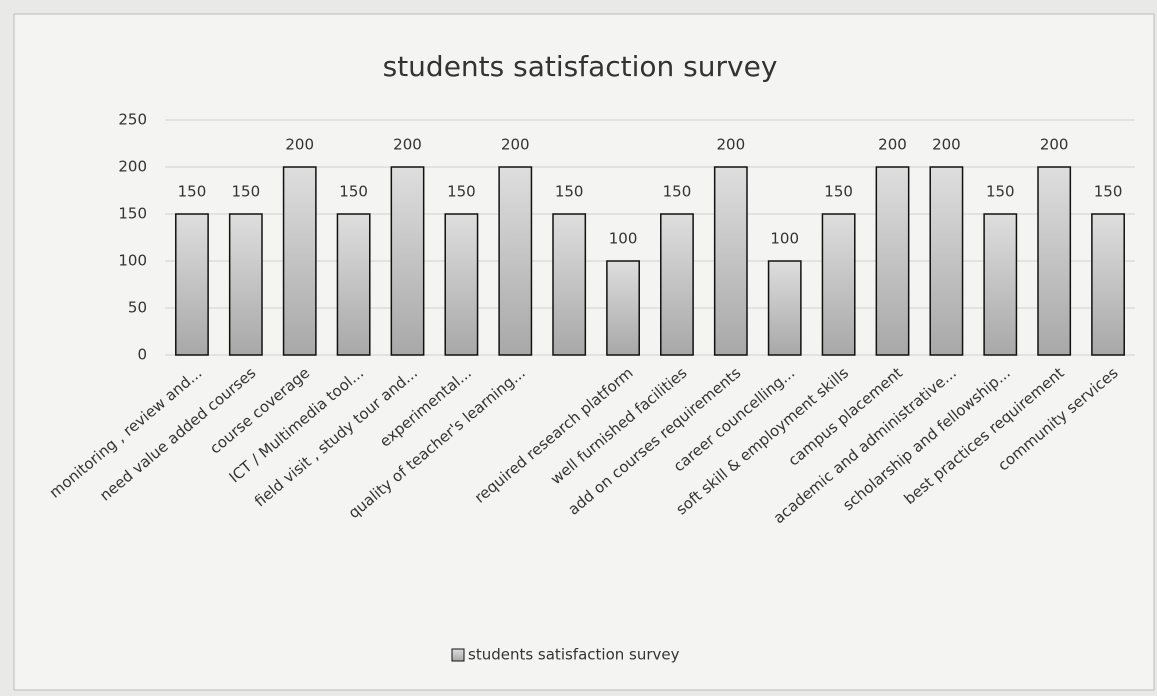  Describe the element at coordinates (132, 214) in the screenshot. I see `y-tick-label: 150` at that location.